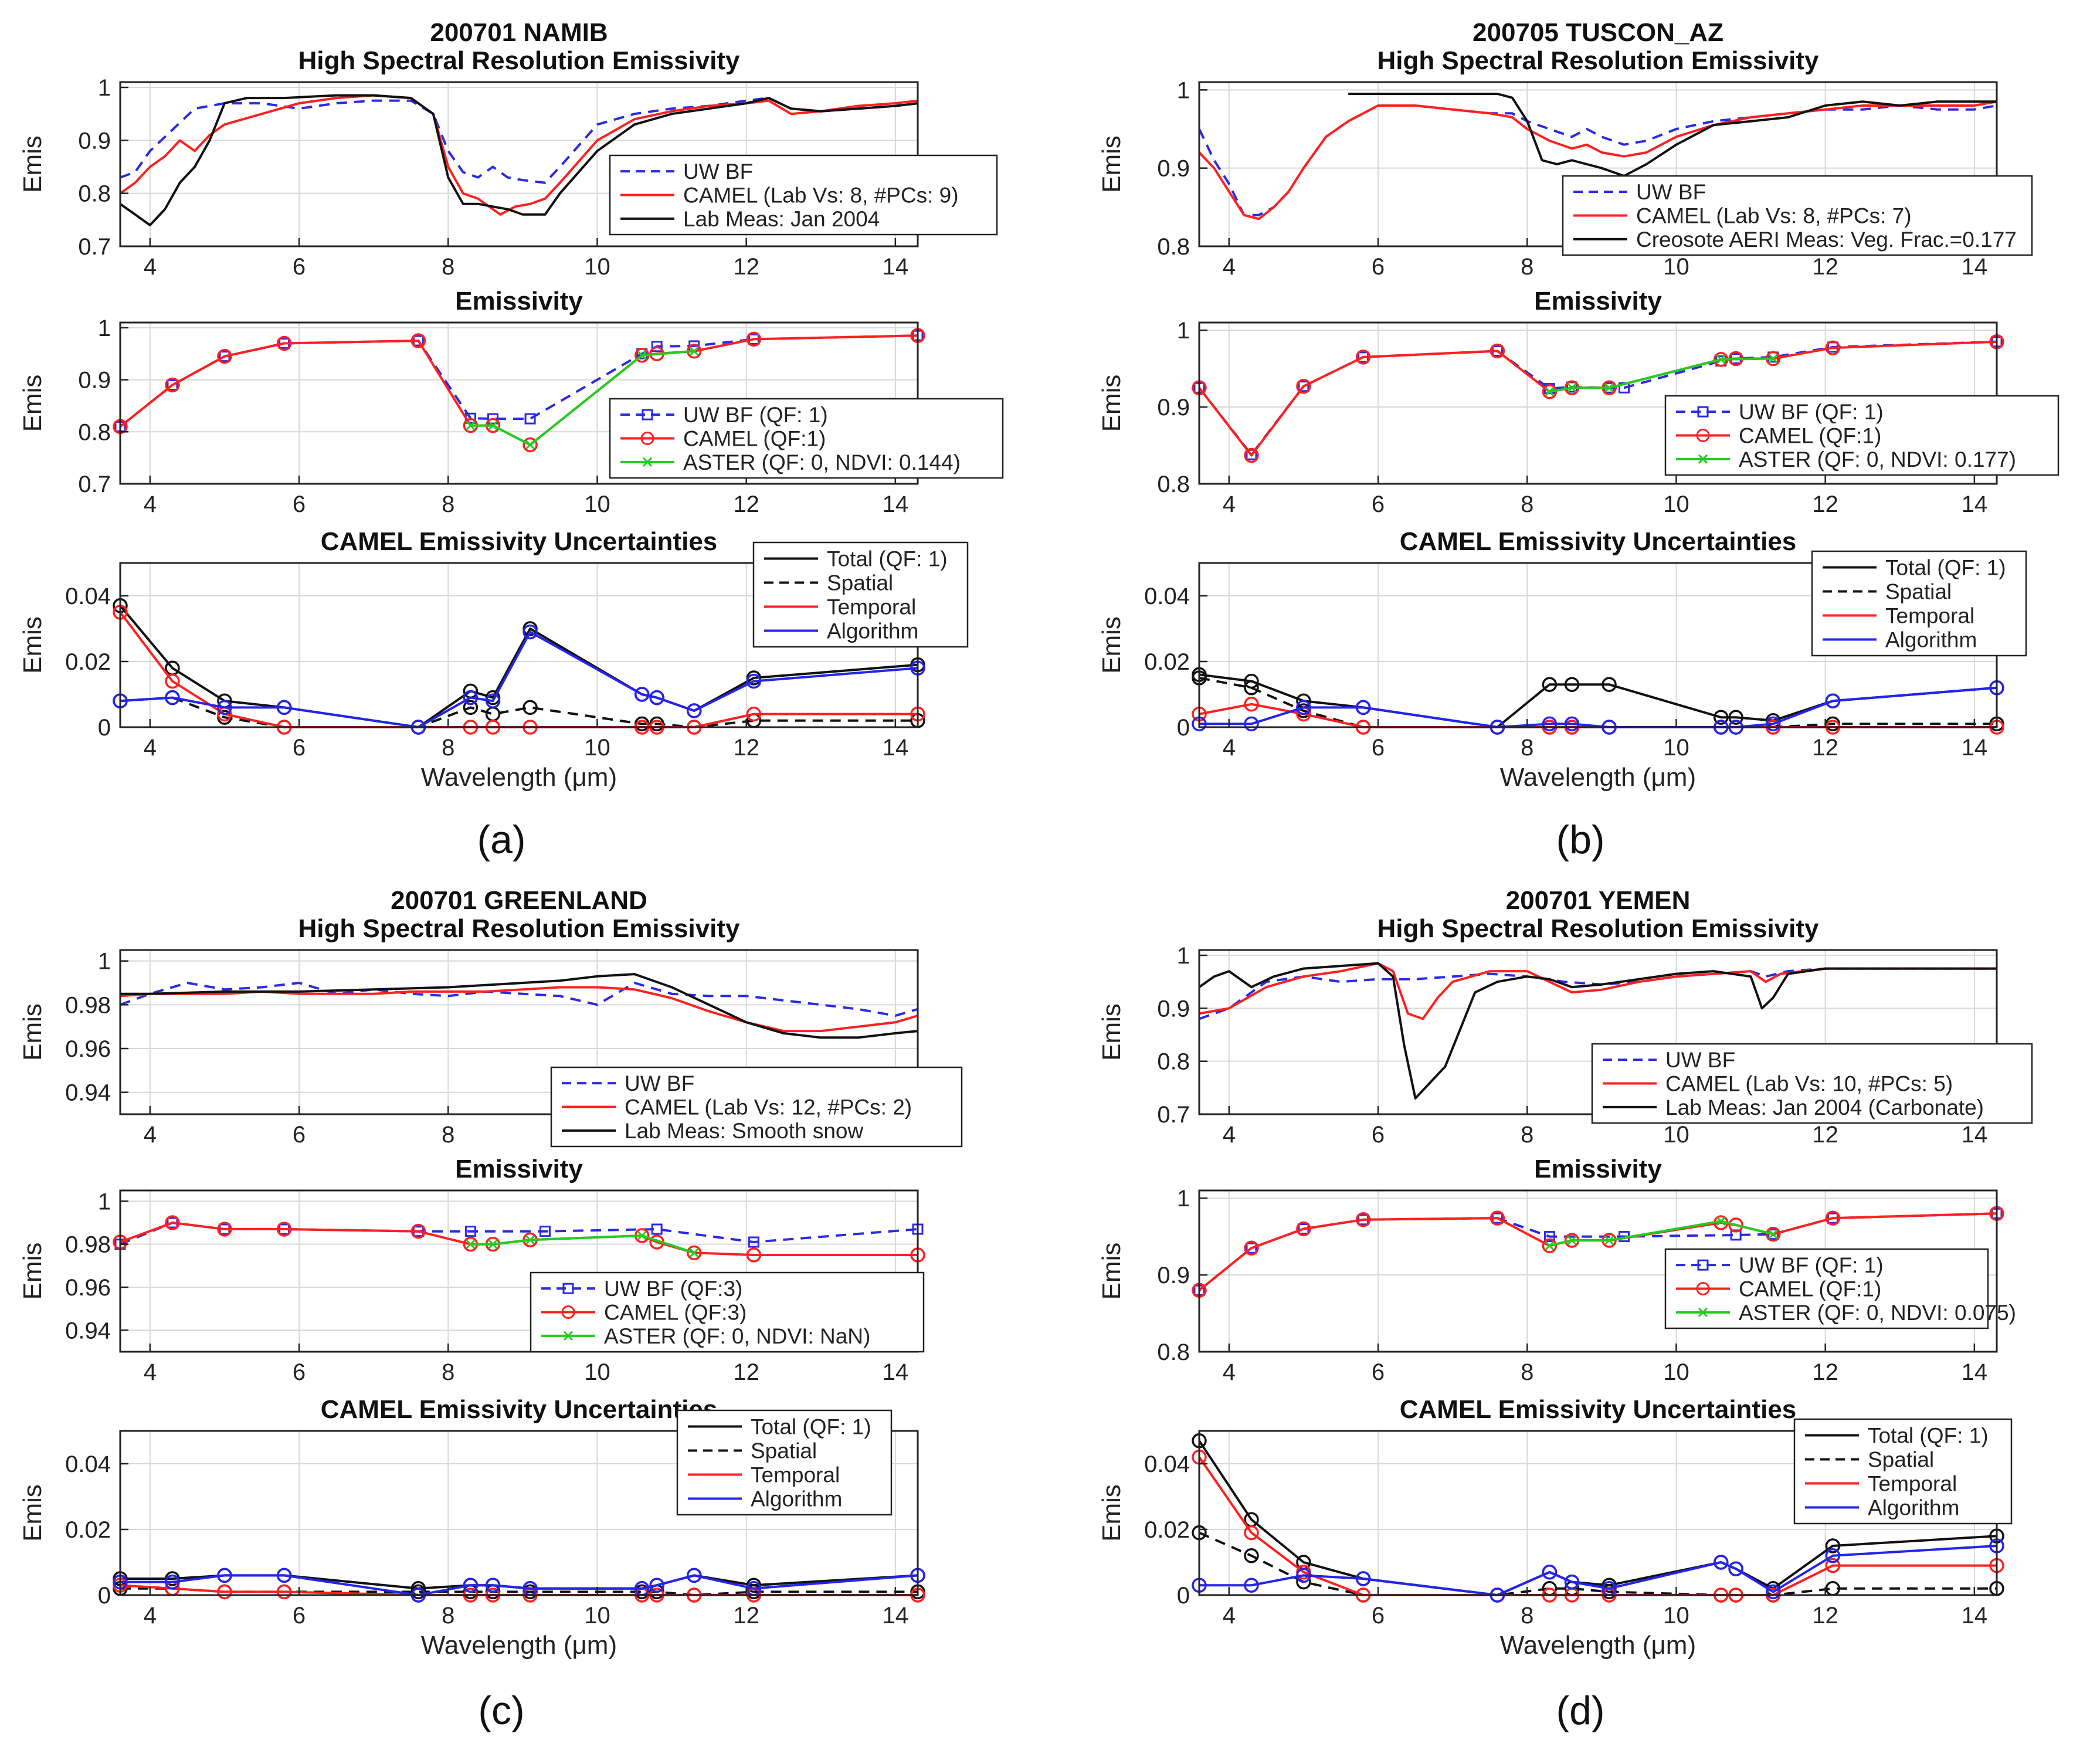  I want to click on legend-label: CAMEL (Lab Vs: 8, #PCs: 9), so click(821, 196).